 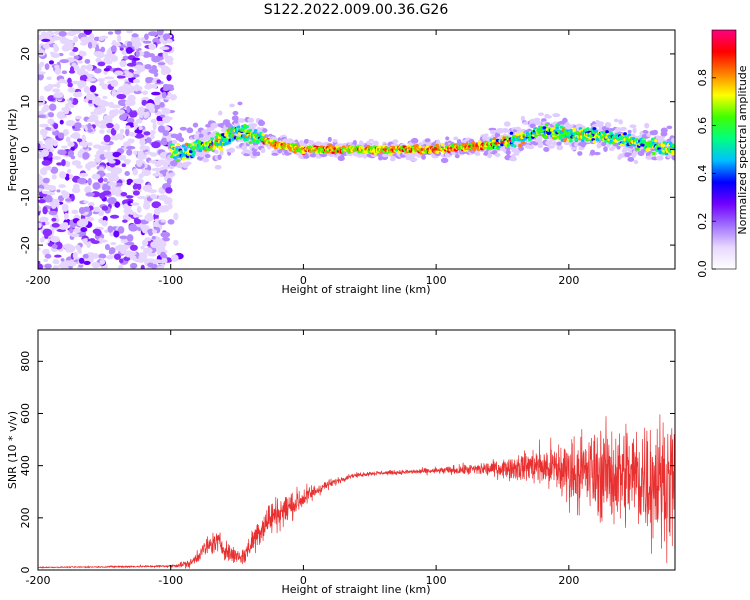 I want to click on colorbar-tick-label: 0.2, so click(x=702, y=221).